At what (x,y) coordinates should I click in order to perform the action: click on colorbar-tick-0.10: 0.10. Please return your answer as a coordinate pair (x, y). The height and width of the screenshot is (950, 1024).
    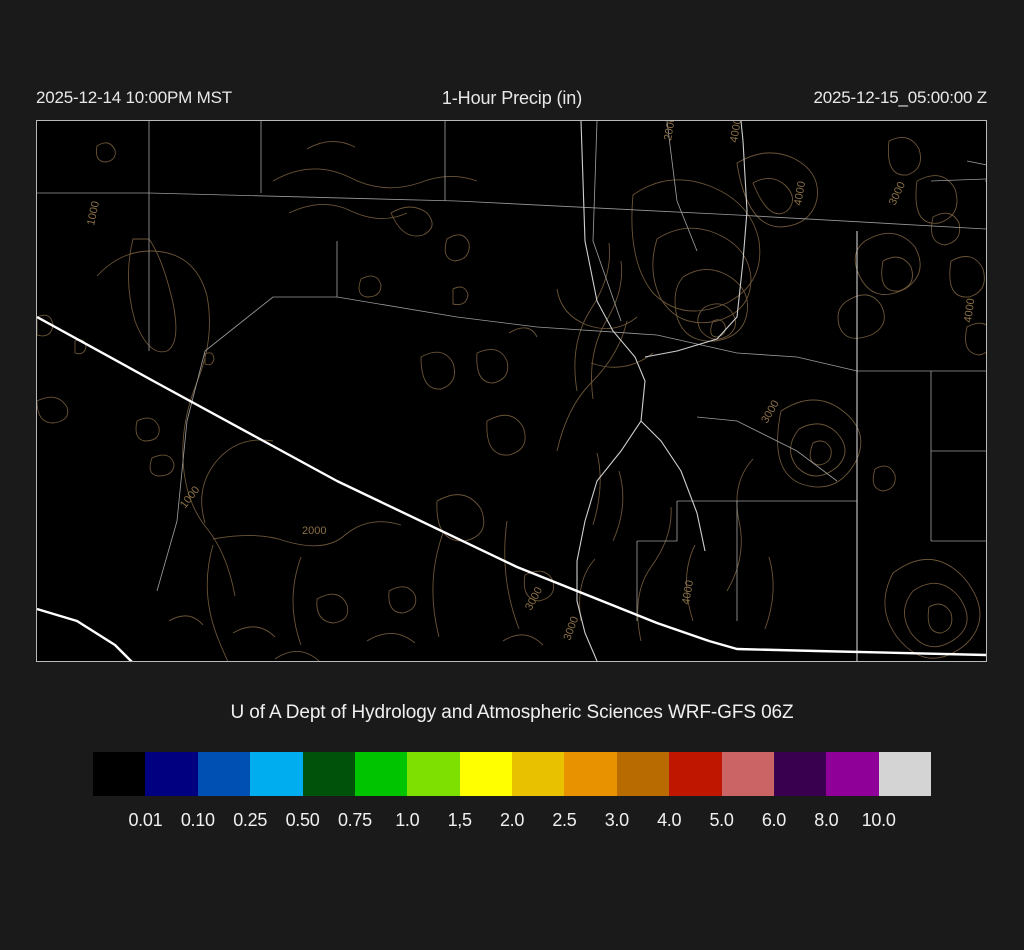
    Looking at the image, I should click on (197, 820).